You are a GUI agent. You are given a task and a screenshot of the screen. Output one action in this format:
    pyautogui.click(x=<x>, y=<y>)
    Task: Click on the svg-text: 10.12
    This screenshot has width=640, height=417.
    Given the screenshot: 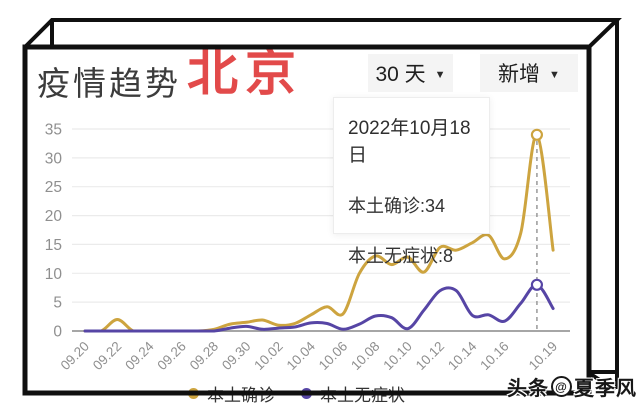 What is the action you would take?
    pyautogui.click(x=430, y=356)
    